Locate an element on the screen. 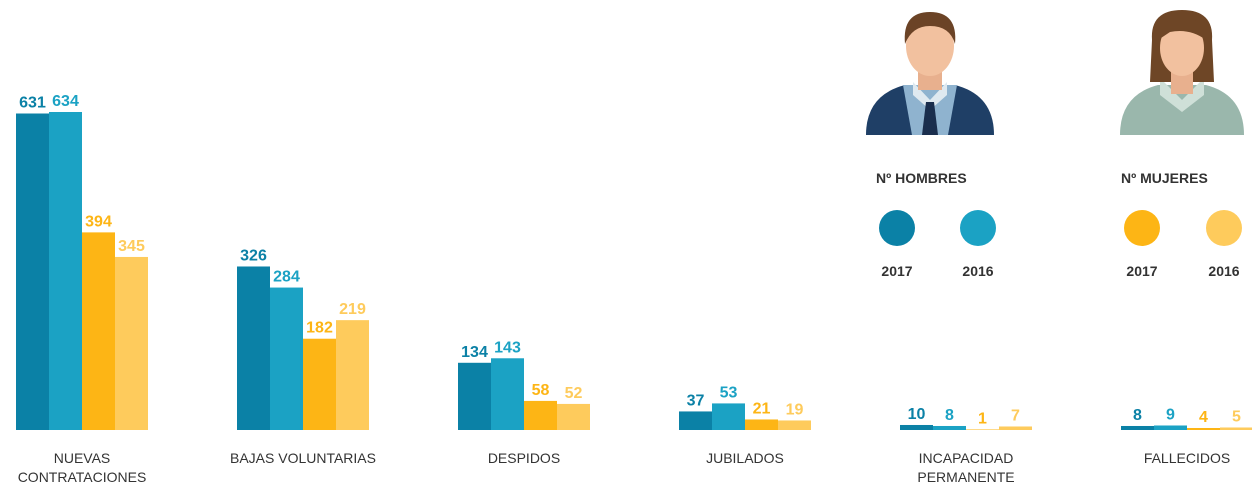  category-label: NUEVAS CONTRATACIONES is located at coordinates (82, 467).